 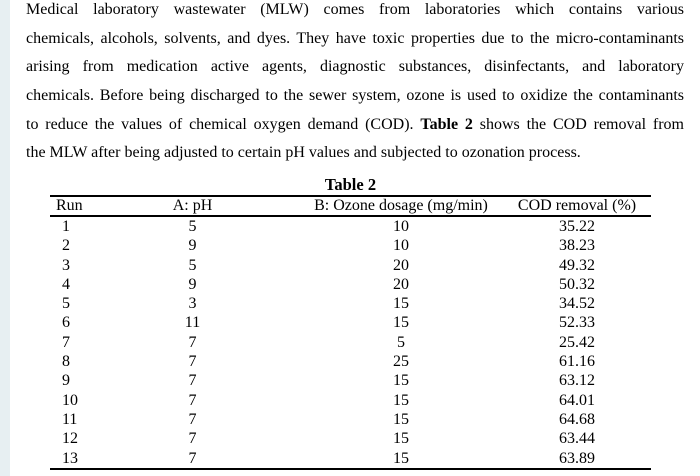 I want to click on table-title: Table 2, so click(x=350, y=184).